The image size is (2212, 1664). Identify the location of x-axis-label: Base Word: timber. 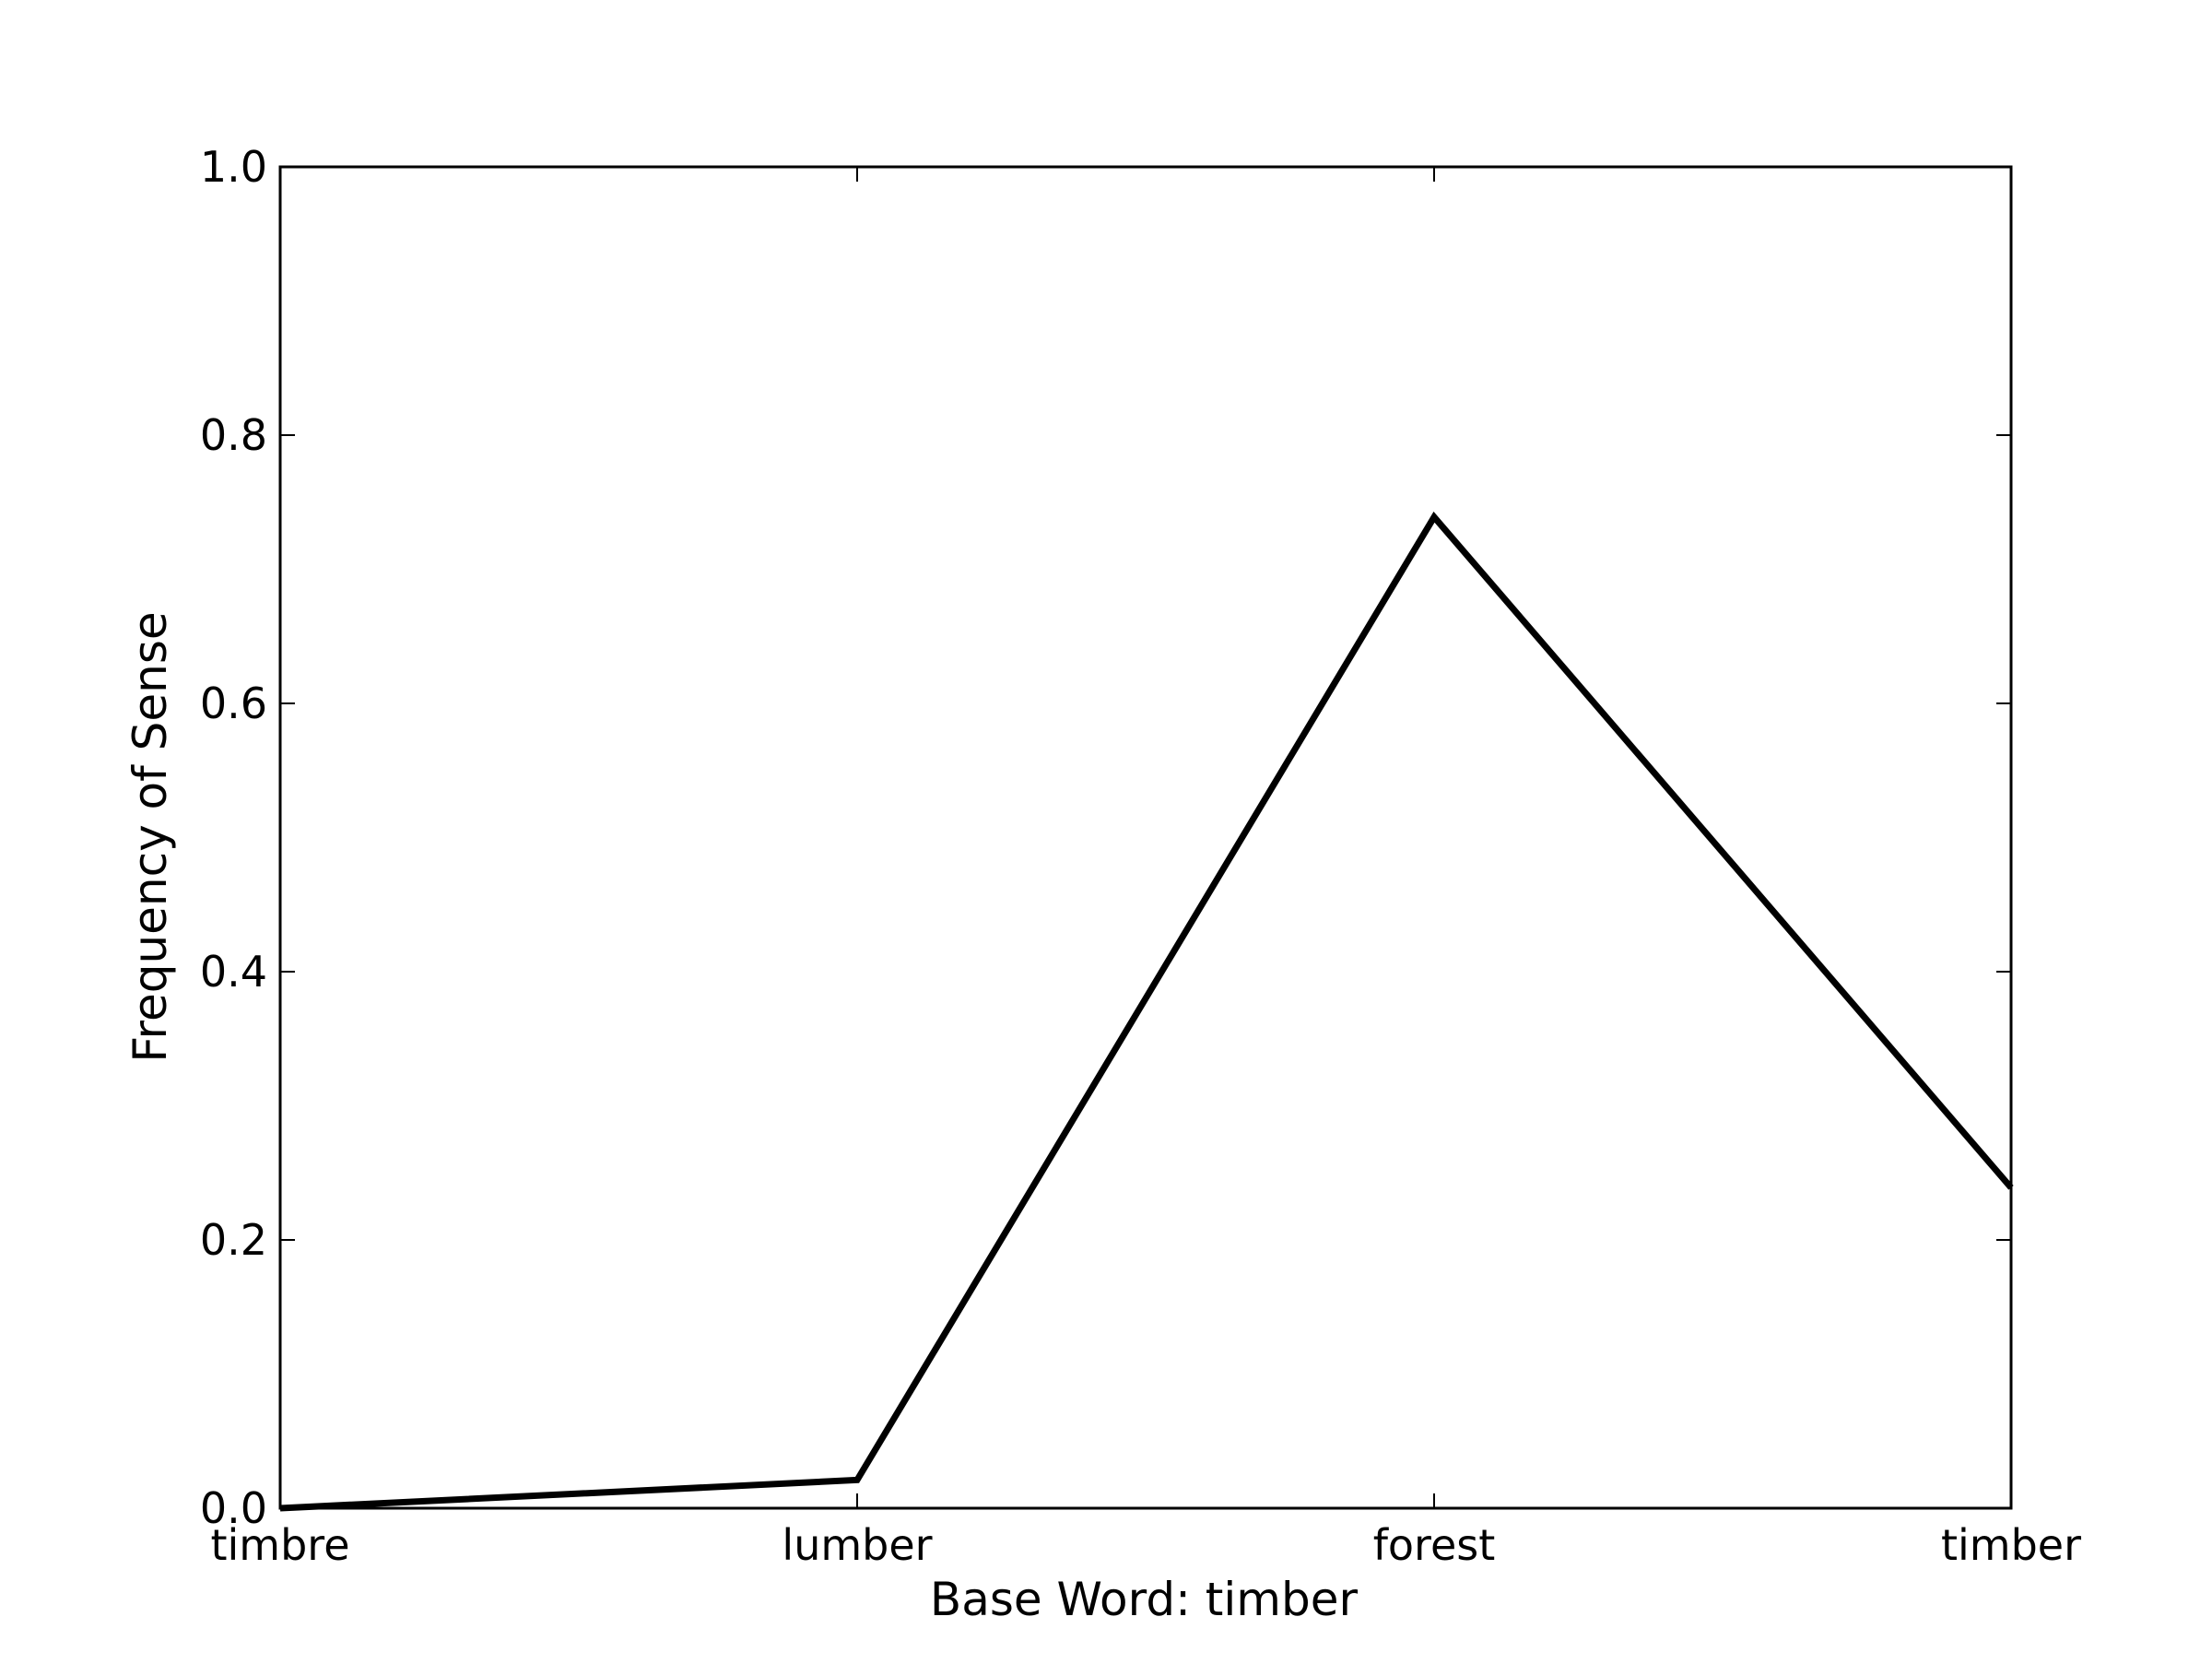
(1144, 1599).